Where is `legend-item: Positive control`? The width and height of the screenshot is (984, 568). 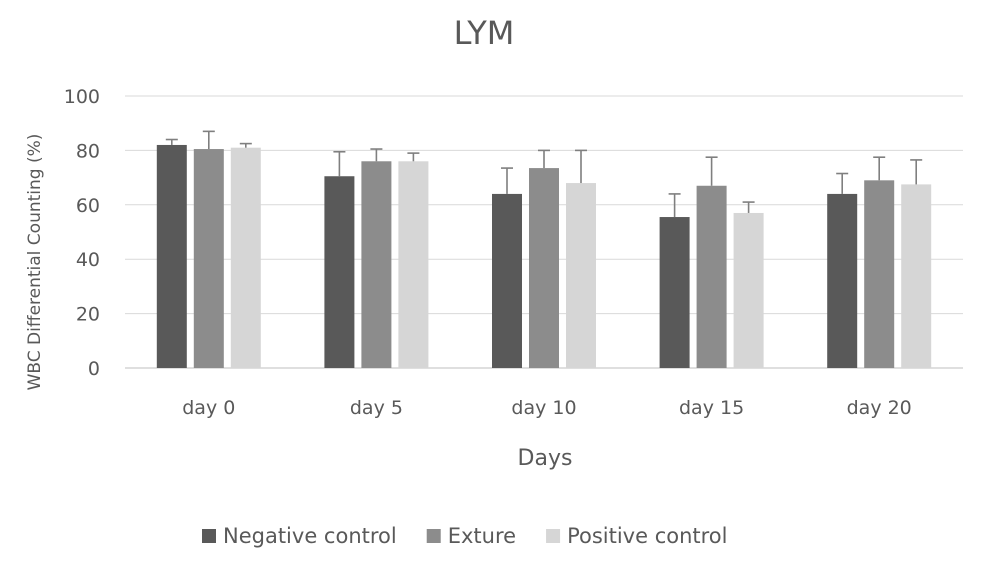 legend-item: Positive control is located at coordinates (637, 536).